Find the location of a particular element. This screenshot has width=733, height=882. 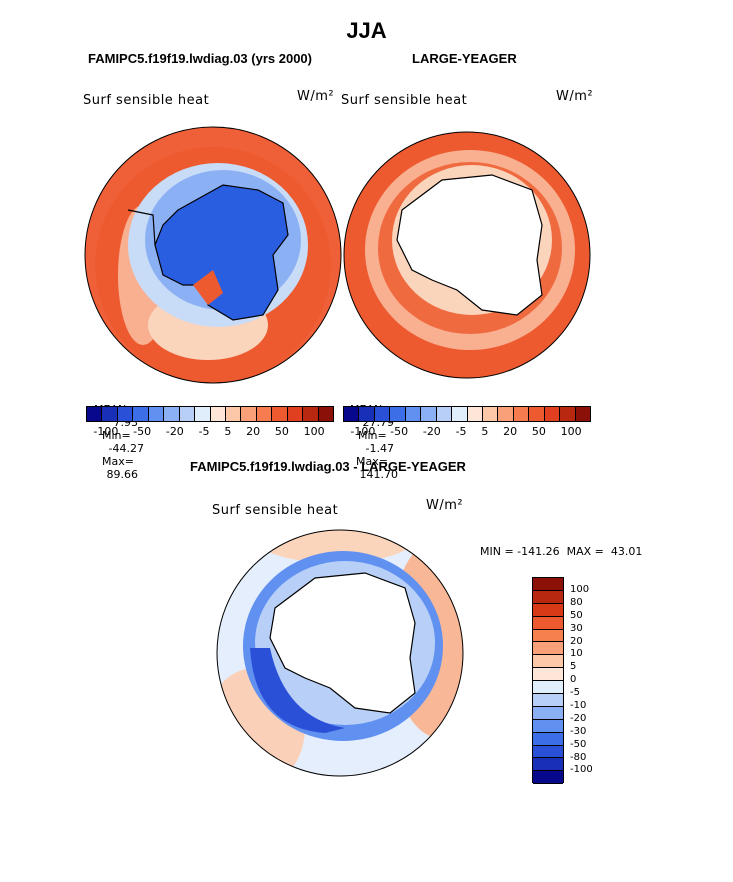

right-max-label: Max= is located at coordinates (372, 461).